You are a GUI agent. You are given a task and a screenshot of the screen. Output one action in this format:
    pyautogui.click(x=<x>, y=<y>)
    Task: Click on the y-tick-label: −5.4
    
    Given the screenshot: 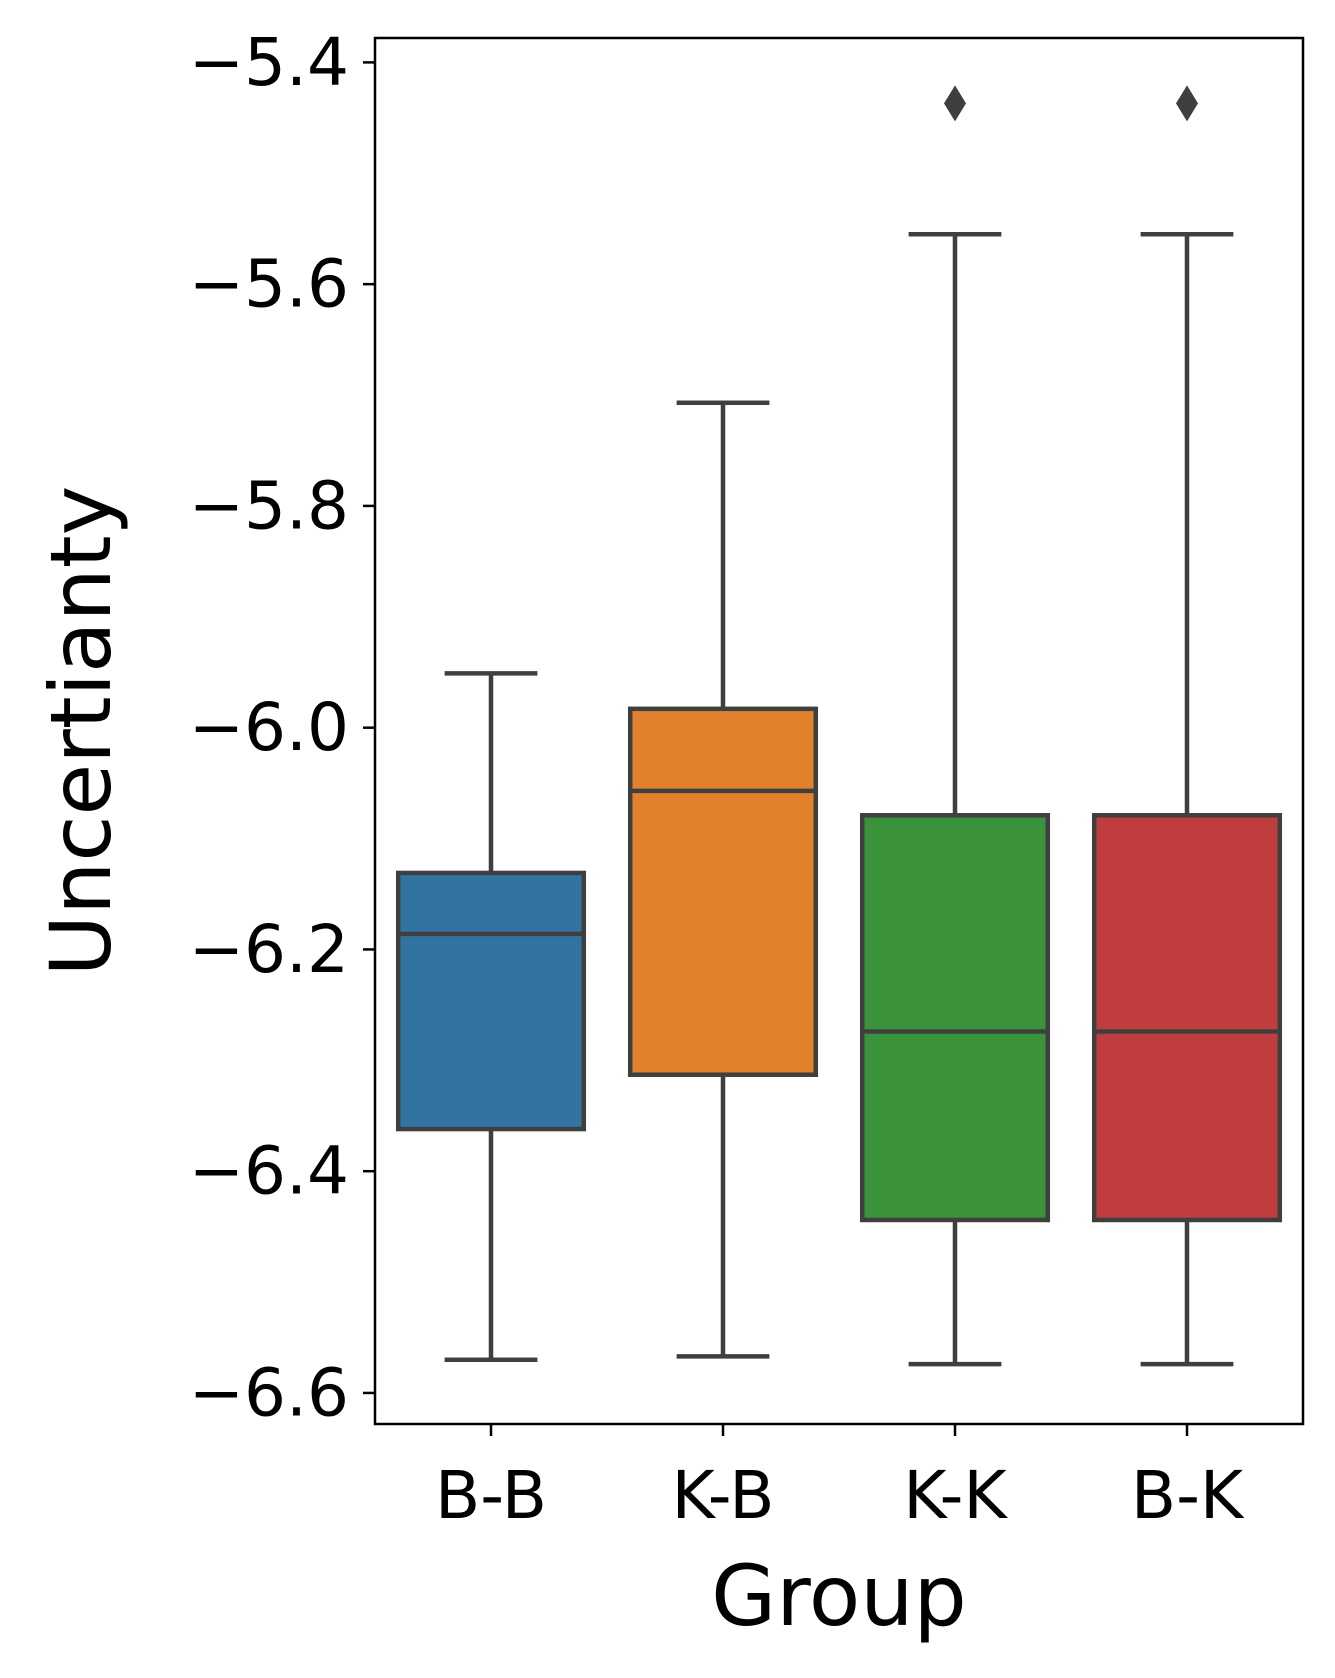 What is the action you would take?
    pyautogui.click(x=269, y=62)
    